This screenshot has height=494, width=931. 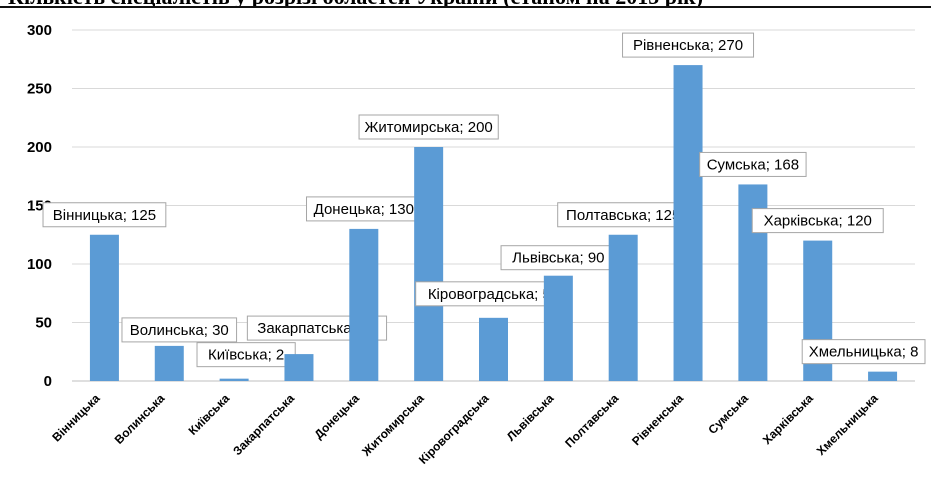 What do you see at coordinates (39, 89) in the screenshot?
I see `y-tick-label: 250` at bounding box center [39, 89].